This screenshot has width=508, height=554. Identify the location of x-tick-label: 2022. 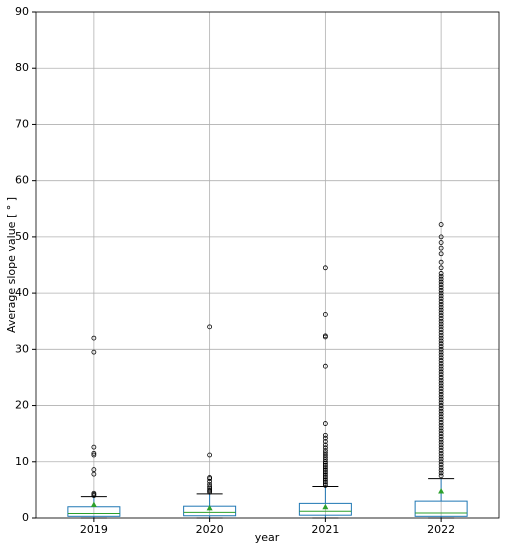
(441, 529).